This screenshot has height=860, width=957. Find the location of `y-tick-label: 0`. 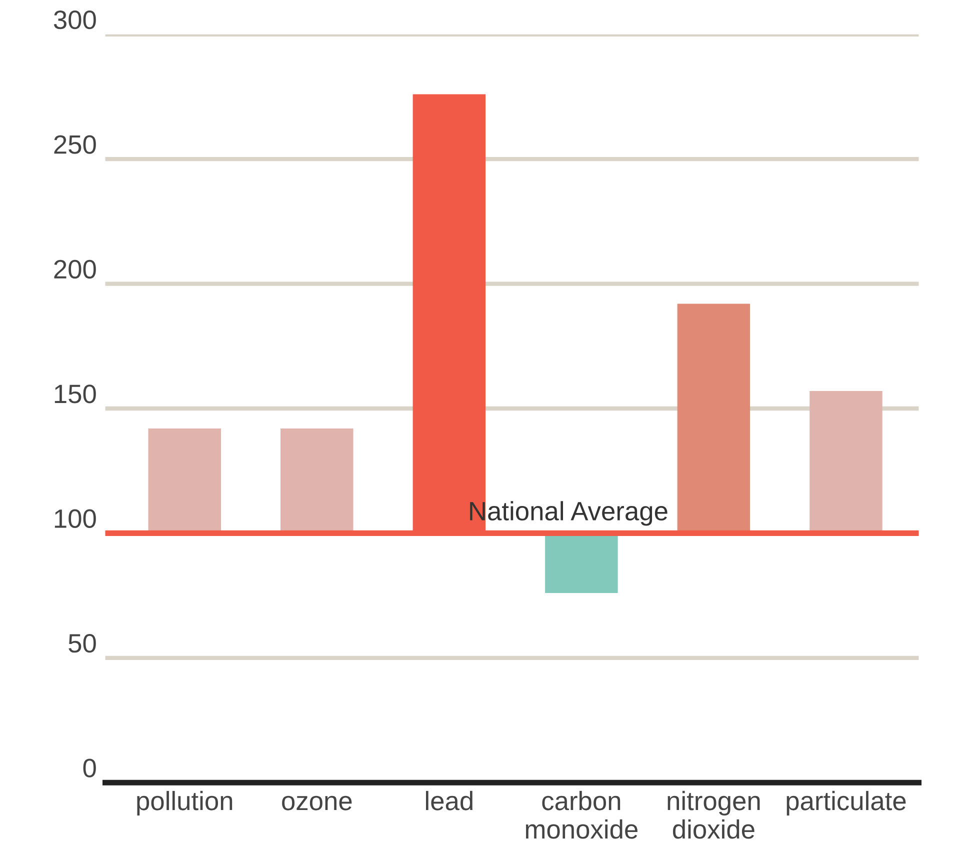

y-tick-label: 0 is located at coordinates (89, 768).